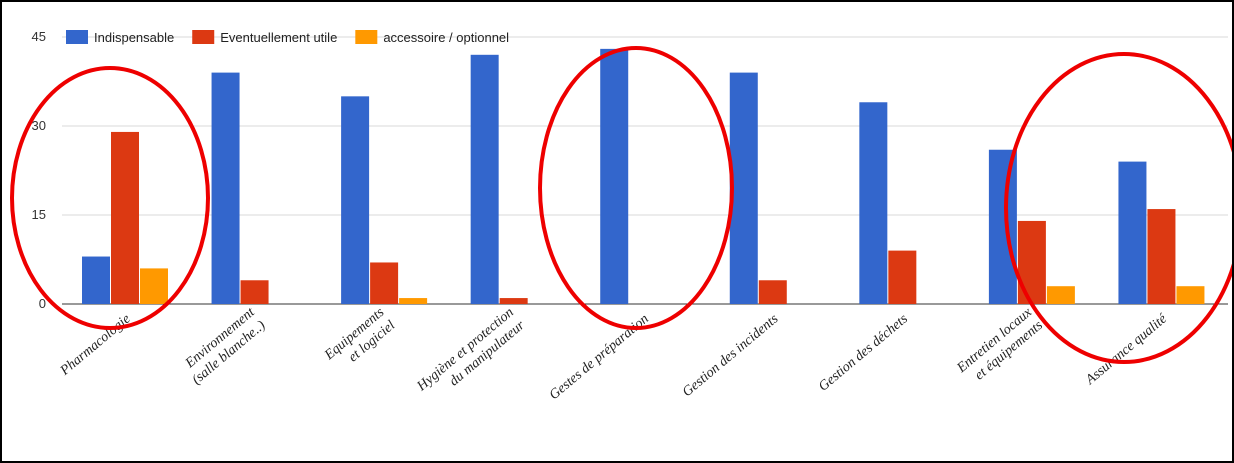  Describe the element at coordinates (39, 36) in the screenshot. I see `y-tick-label: 45` at that location.